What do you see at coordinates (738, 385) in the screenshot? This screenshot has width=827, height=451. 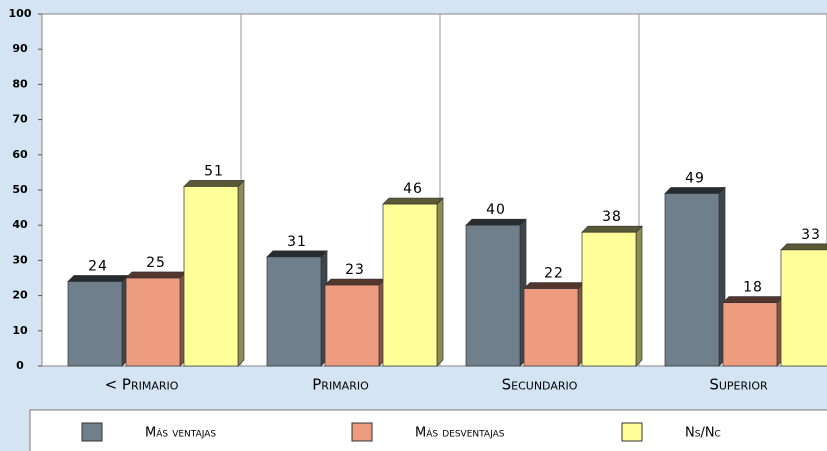 I see `x-tick-label: Superior` at bounding box center [738, 385].